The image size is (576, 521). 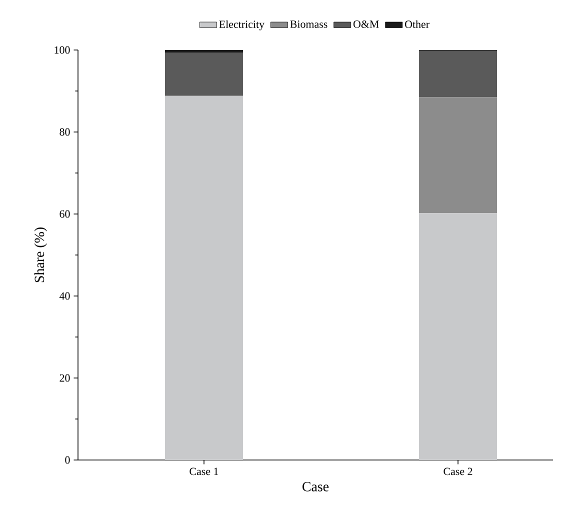 I want to click on x-tick-label: Case 2, so click(x=458, y=472).